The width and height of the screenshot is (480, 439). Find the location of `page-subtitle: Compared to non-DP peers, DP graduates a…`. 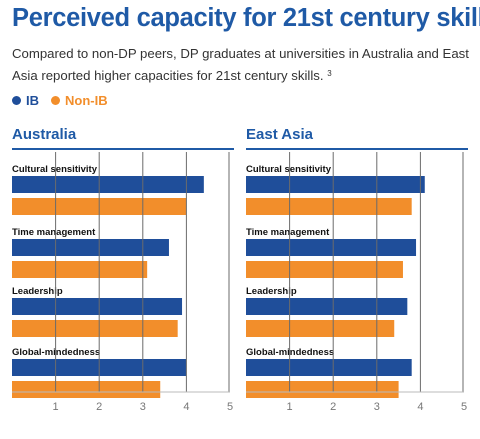

page-subtitle: Compared to non-DP peers, DP graduates a… is located at coordinates (242, 64).